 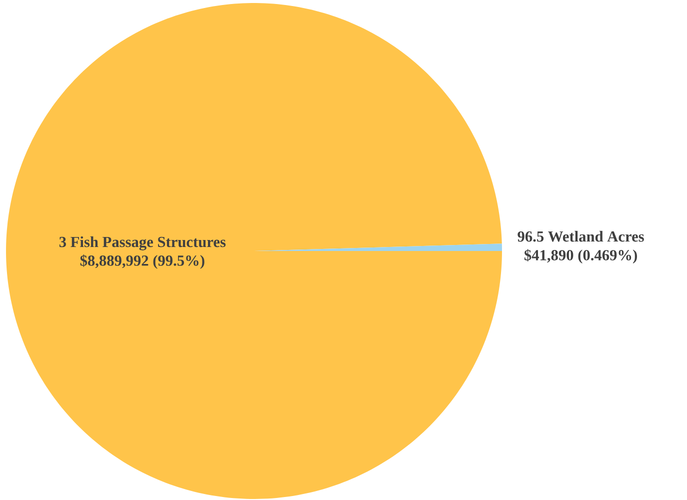 I want to click on slice-label: 3 Fish Passage Structures, so click(x=142, y=243).